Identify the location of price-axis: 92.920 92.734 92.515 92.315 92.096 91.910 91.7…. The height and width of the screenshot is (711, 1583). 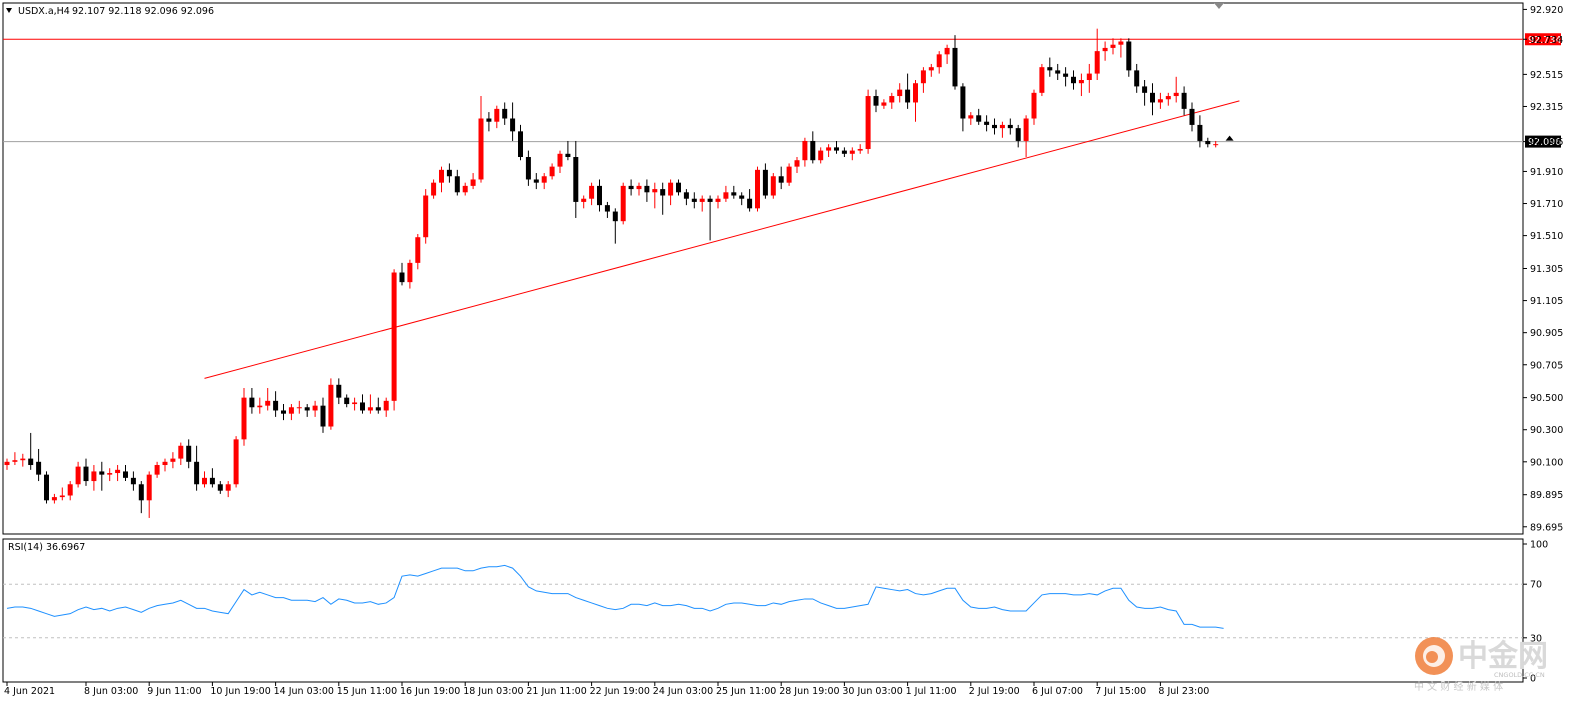
(1543, 269).